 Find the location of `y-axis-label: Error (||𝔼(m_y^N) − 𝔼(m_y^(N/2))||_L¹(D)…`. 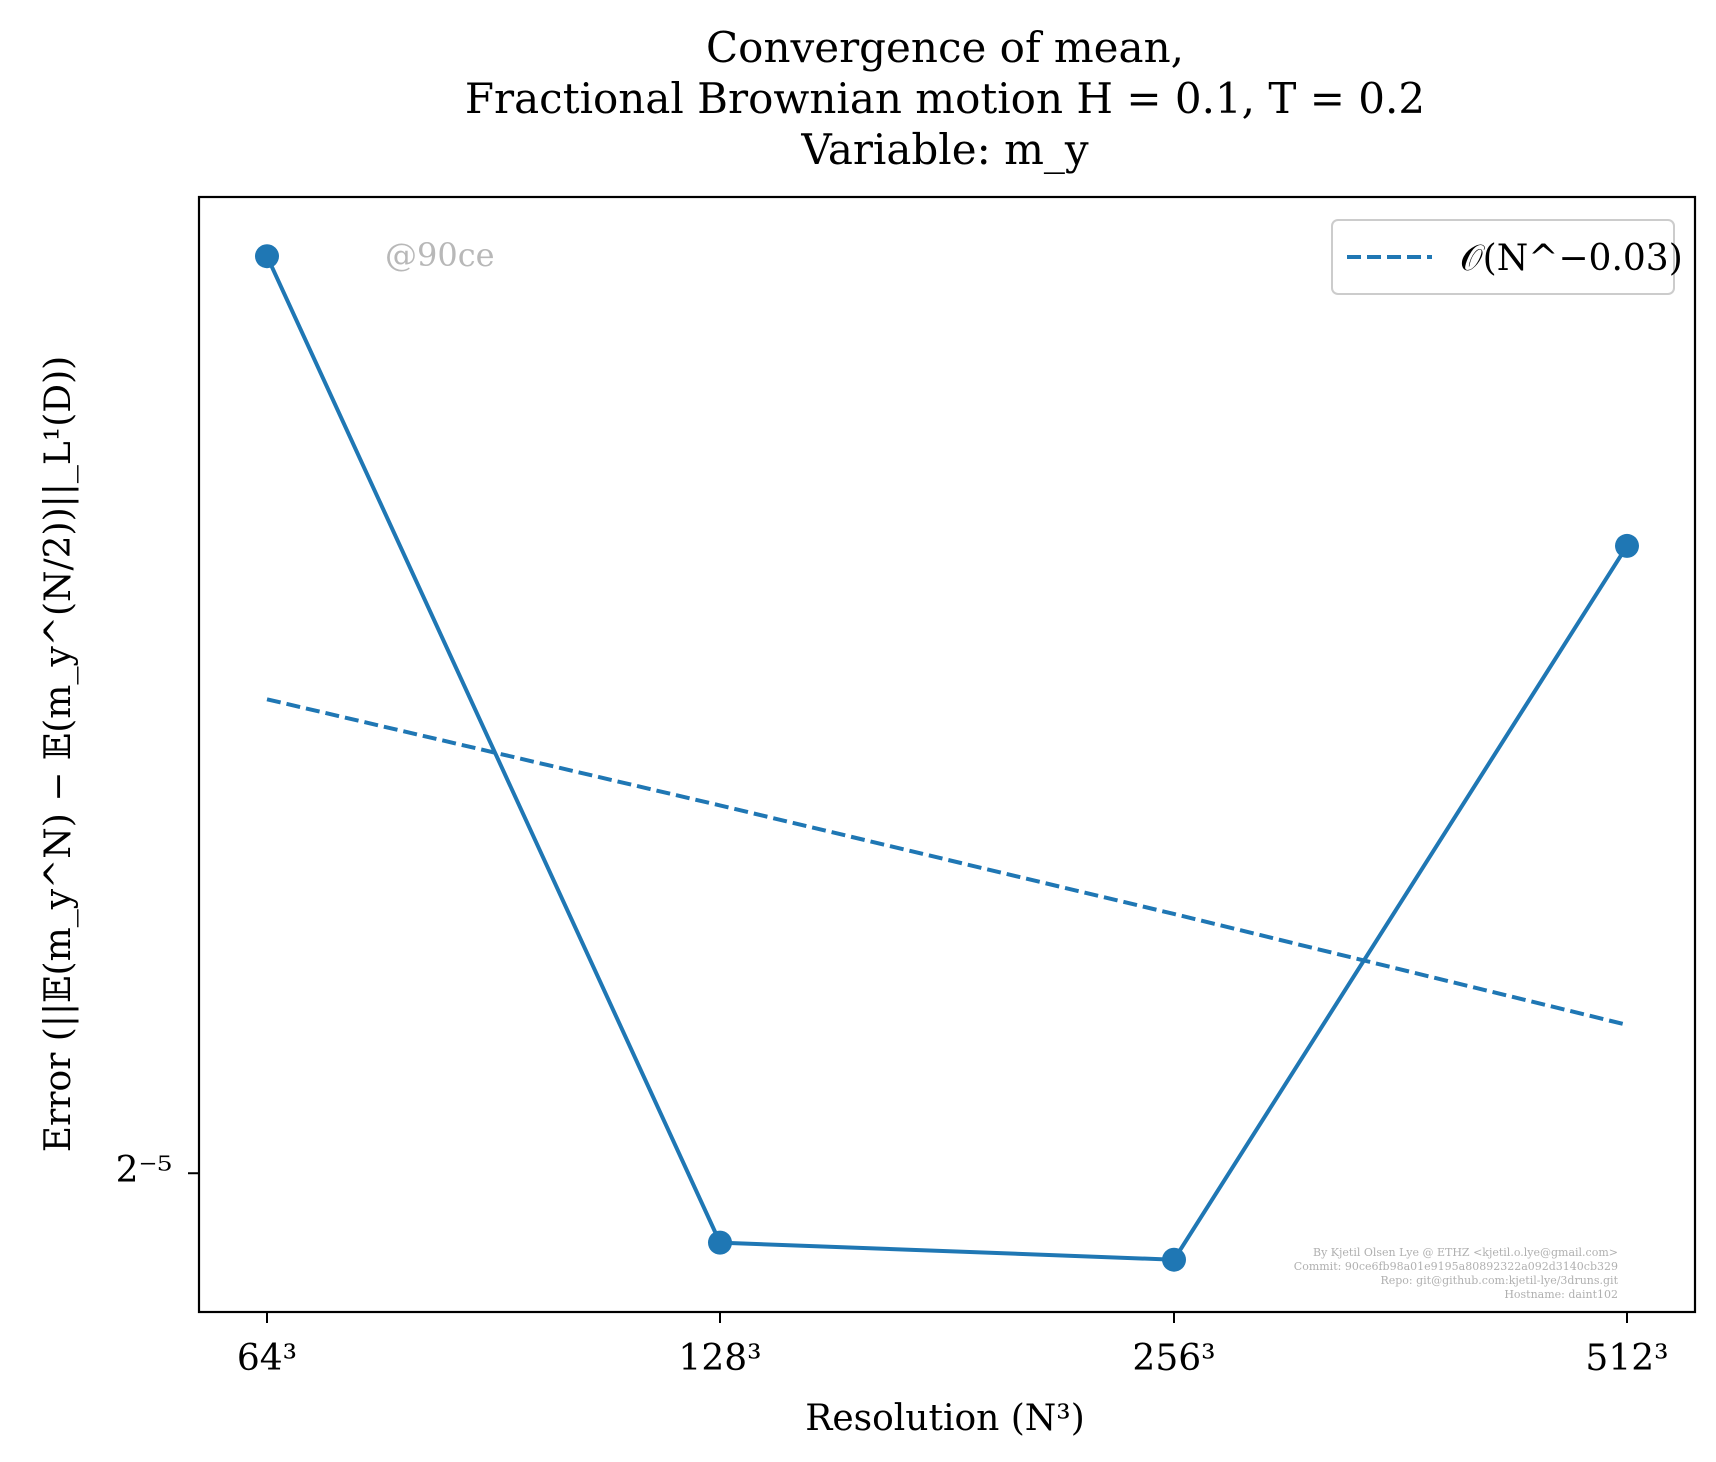

y-axis-label: Error (||𝔼(m_y^N) − 𝔼(m_y^(N/2))||_L¹(D)… is located at coordinates (58, 754).